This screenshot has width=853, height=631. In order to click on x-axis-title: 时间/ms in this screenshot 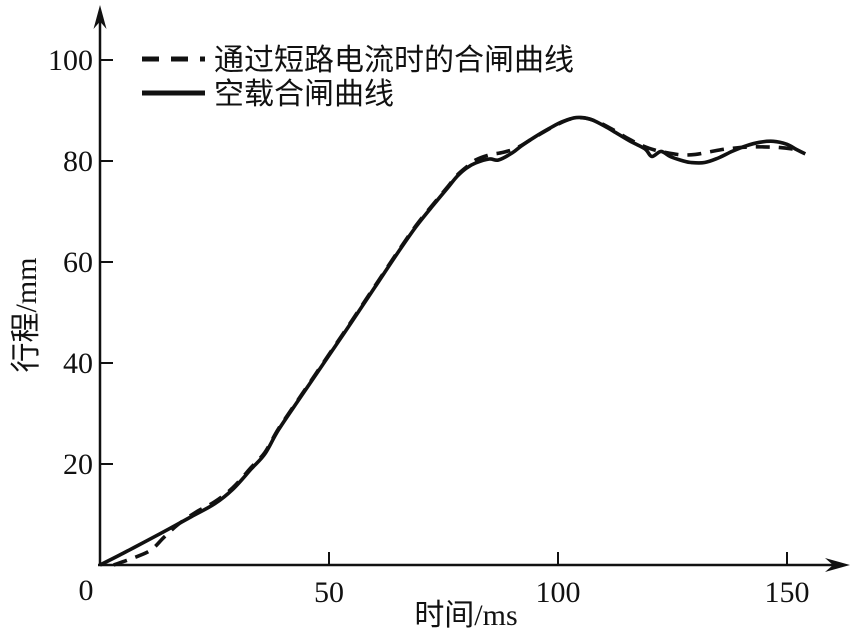, I will do `click(465, 615)`.